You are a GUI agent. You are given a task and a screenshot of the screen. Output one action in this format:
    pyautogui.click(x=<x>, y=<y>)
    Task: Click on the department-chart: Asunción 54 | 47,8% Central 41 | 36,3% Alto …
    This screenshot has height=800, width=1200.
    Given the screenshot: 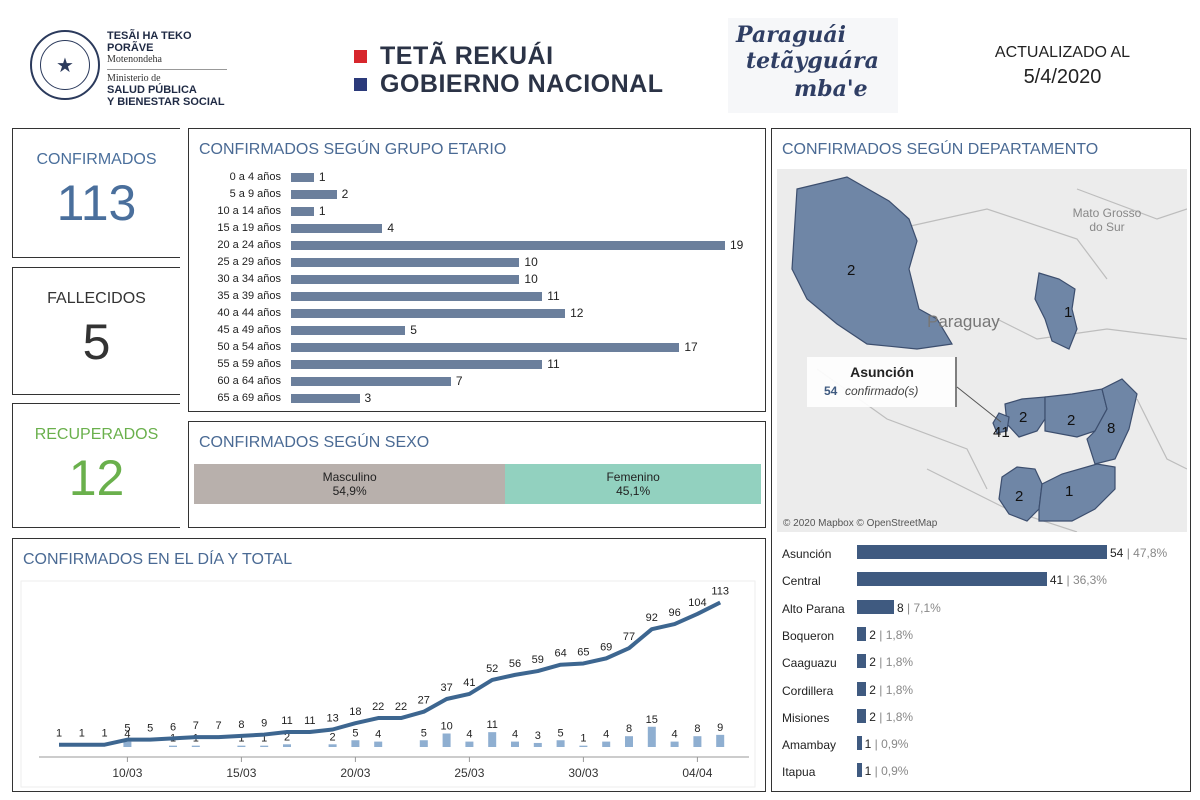 What is the action you would take?
    pyautogui.click(x=982, y=666)
    